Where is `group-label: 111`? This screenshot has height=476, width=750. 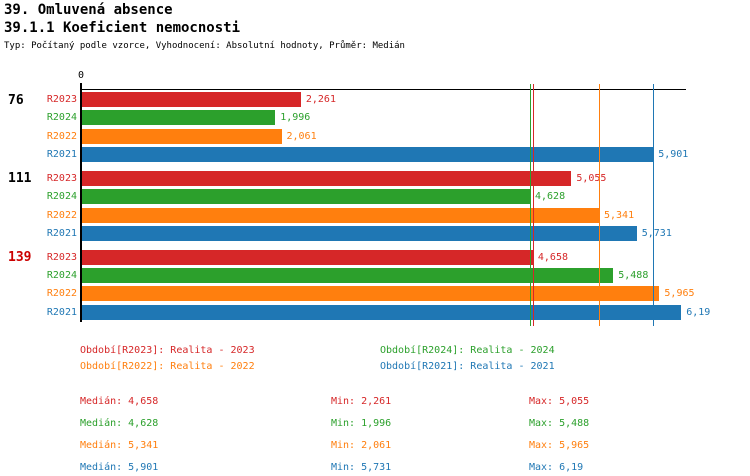 group-label: 111 is located at coordinates (20, 179).